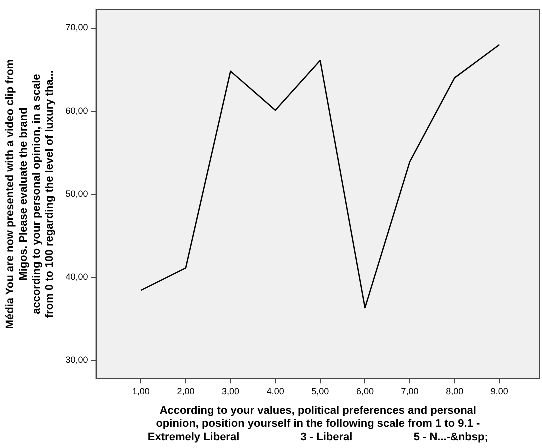 The image size is (542, 448). What do you see at coordinates (231, 391) in the screenshot?
I see `x-tick-label: 3,00` at bounding box center [231, 391].